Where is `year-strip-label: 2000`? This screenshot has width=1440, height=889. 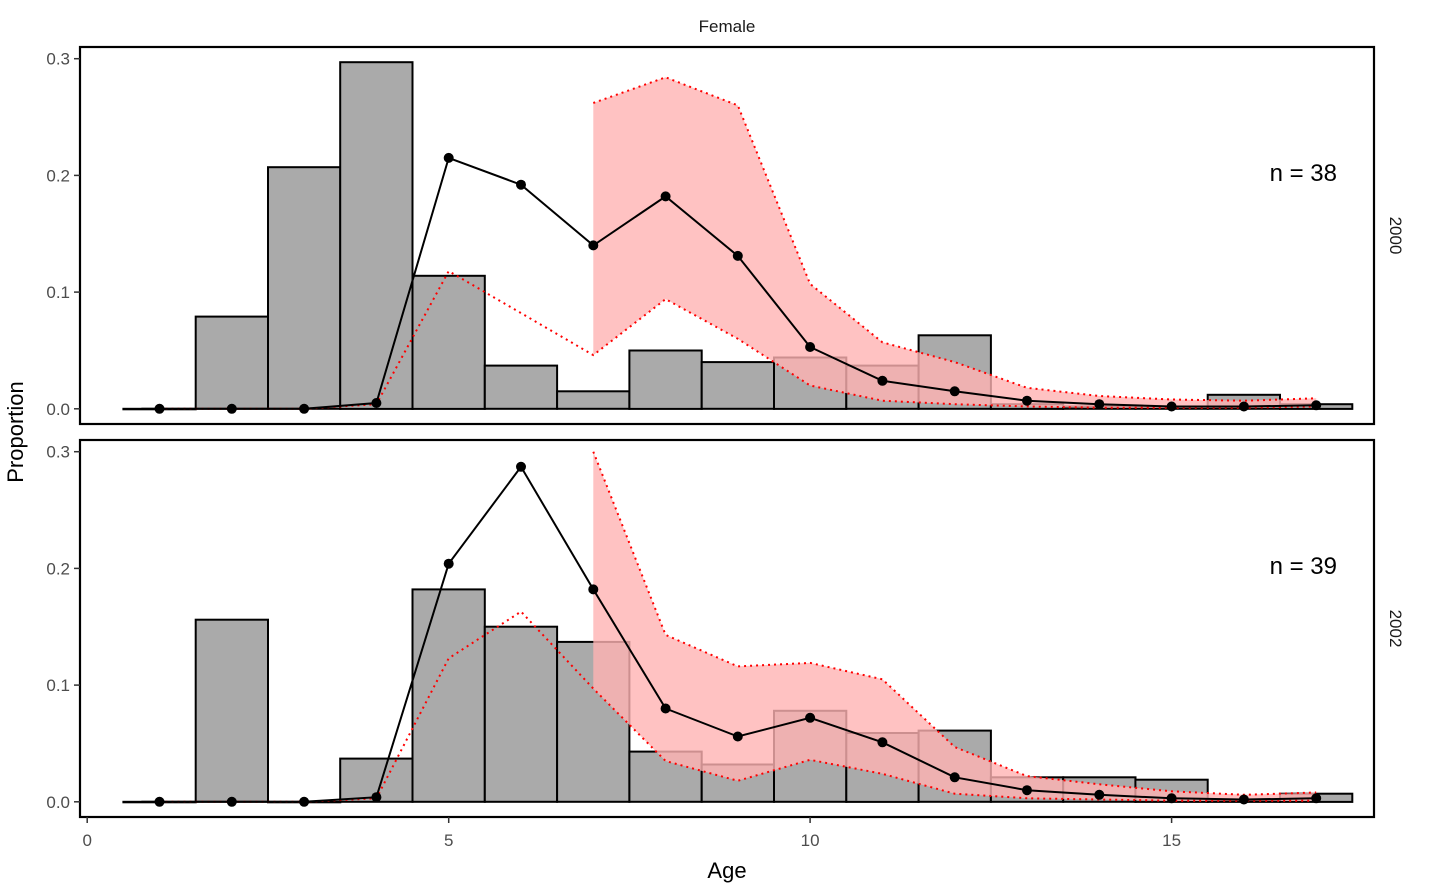
year-strip-label: 2000 is located at coordinates (1395, 236).